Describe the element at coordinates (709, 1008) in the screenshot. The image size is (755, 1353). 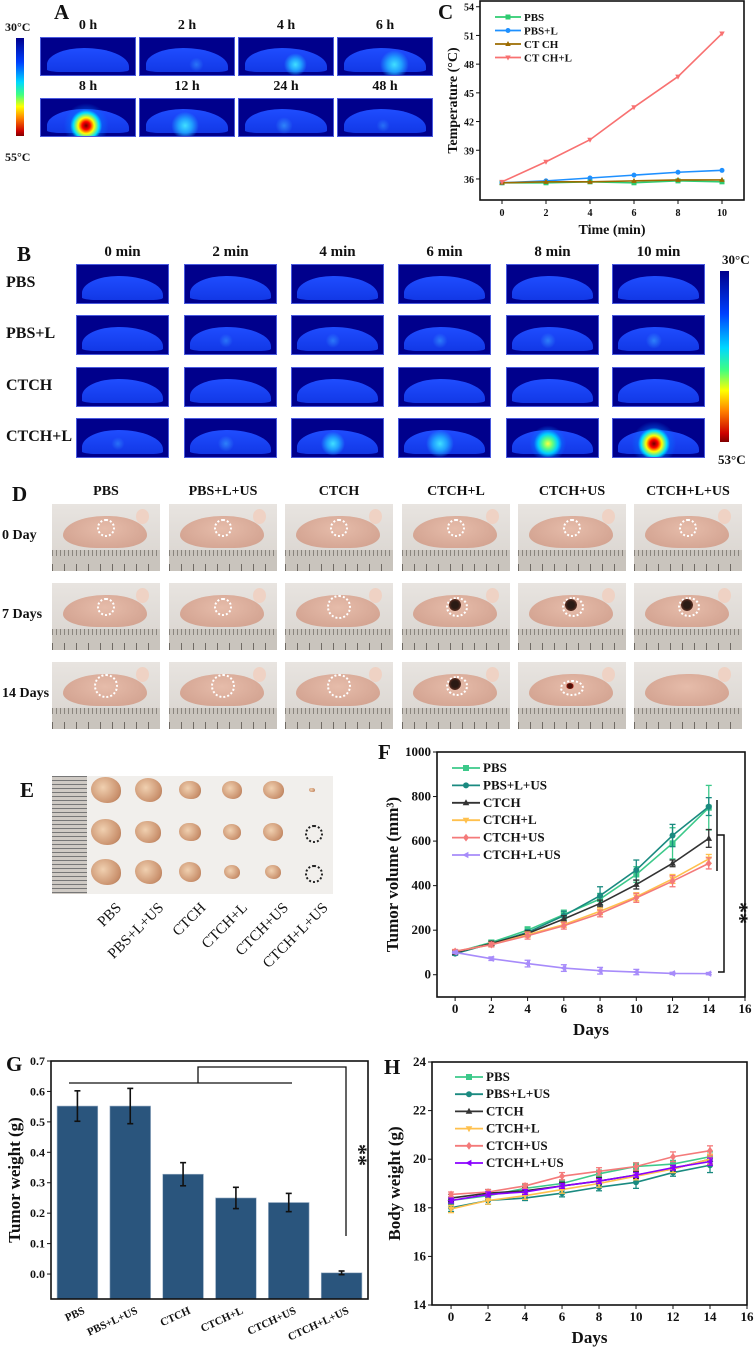
I see `x-tick-label: 14` at that location.